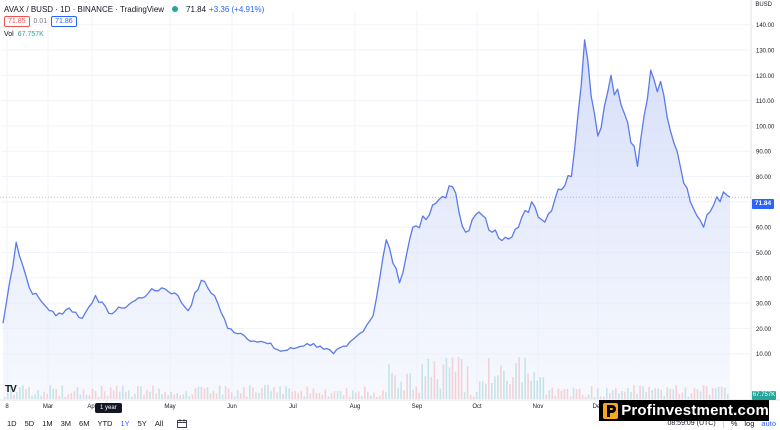 This screenshot has height=430, width=780. I want to click on last-price: 71.84, so click(196, 9).